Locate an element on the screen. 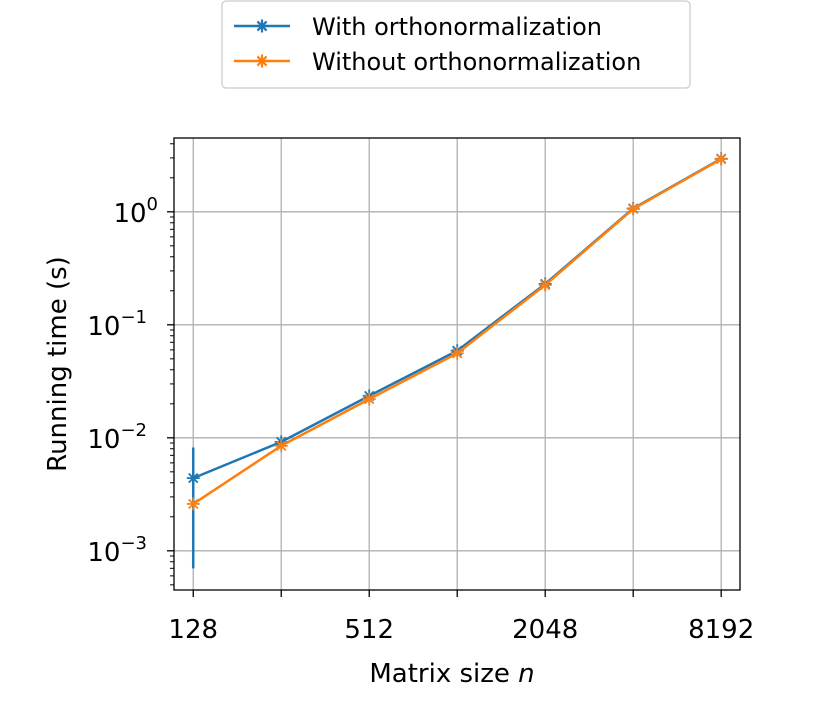 This screenshot has width=830, height=726. x-axis-label: Matrix size n is located at coordinates (451, 674).